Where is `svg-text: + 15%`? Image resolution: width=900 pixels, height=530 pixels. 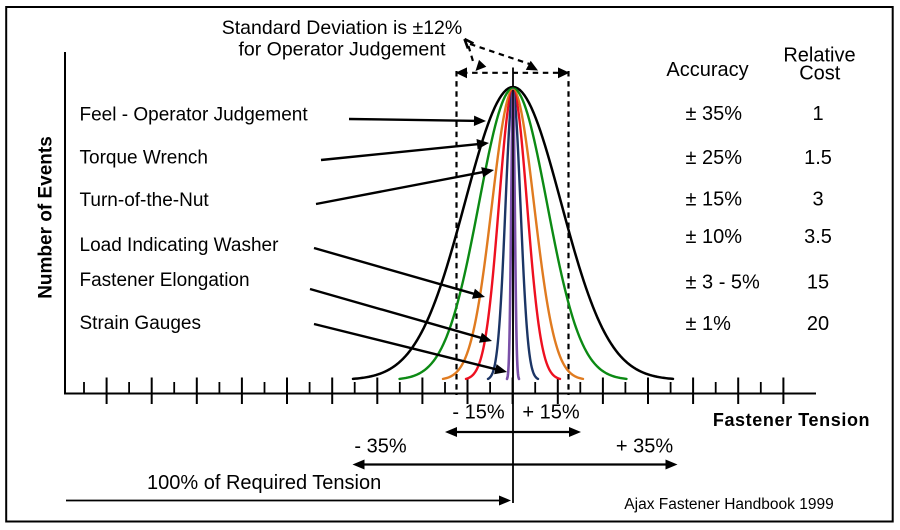 svg-text: + 15% is located at coordinates (550, 413).